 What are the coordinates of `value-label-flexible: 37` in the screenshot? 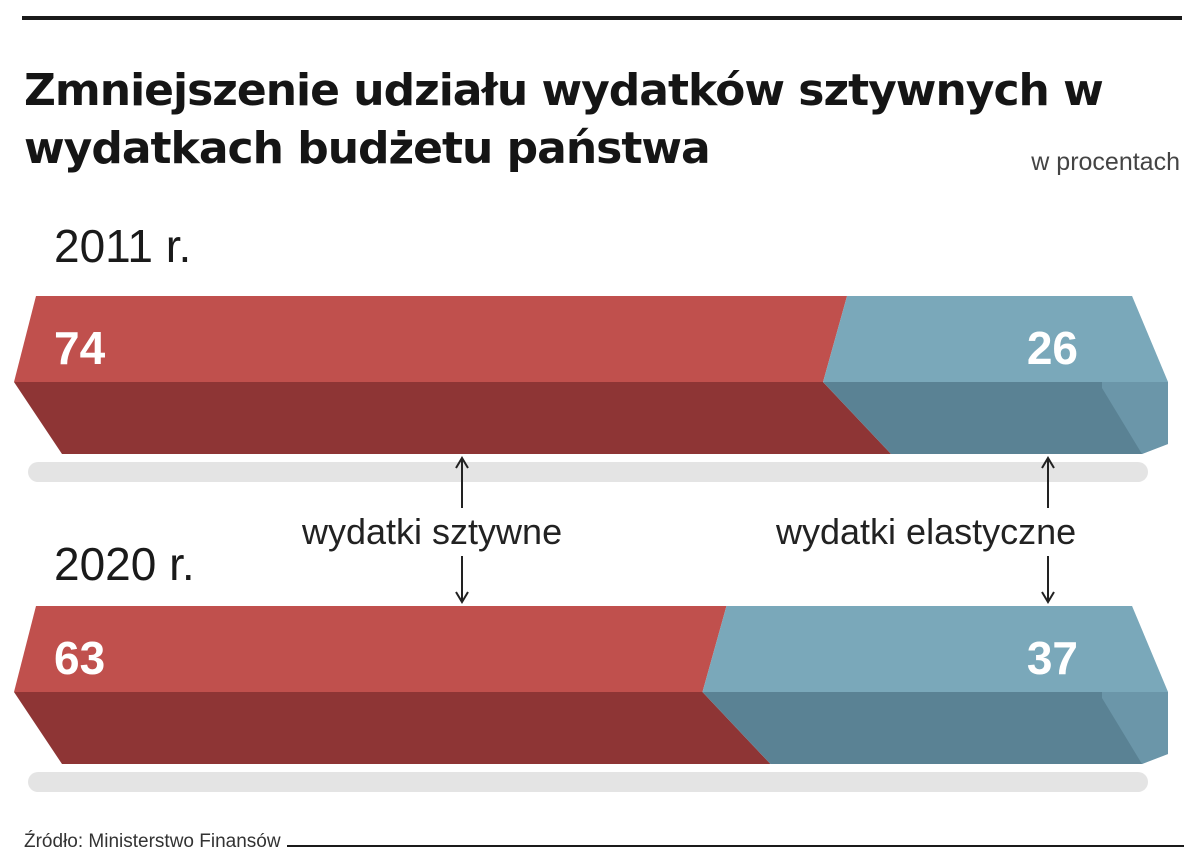 It's located at (1052, 658).